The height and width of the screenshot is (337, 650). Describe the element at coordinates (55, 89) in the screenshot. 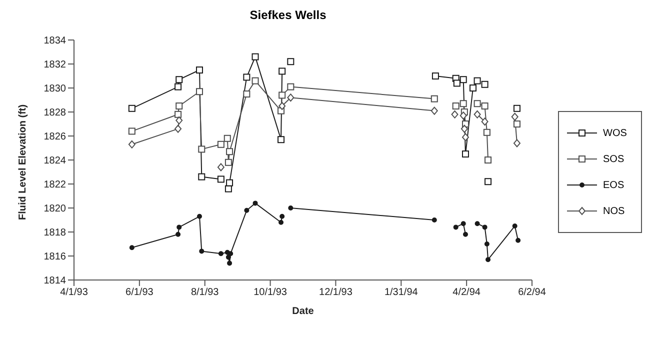

I see `y-tick-label: 1830` at that location.